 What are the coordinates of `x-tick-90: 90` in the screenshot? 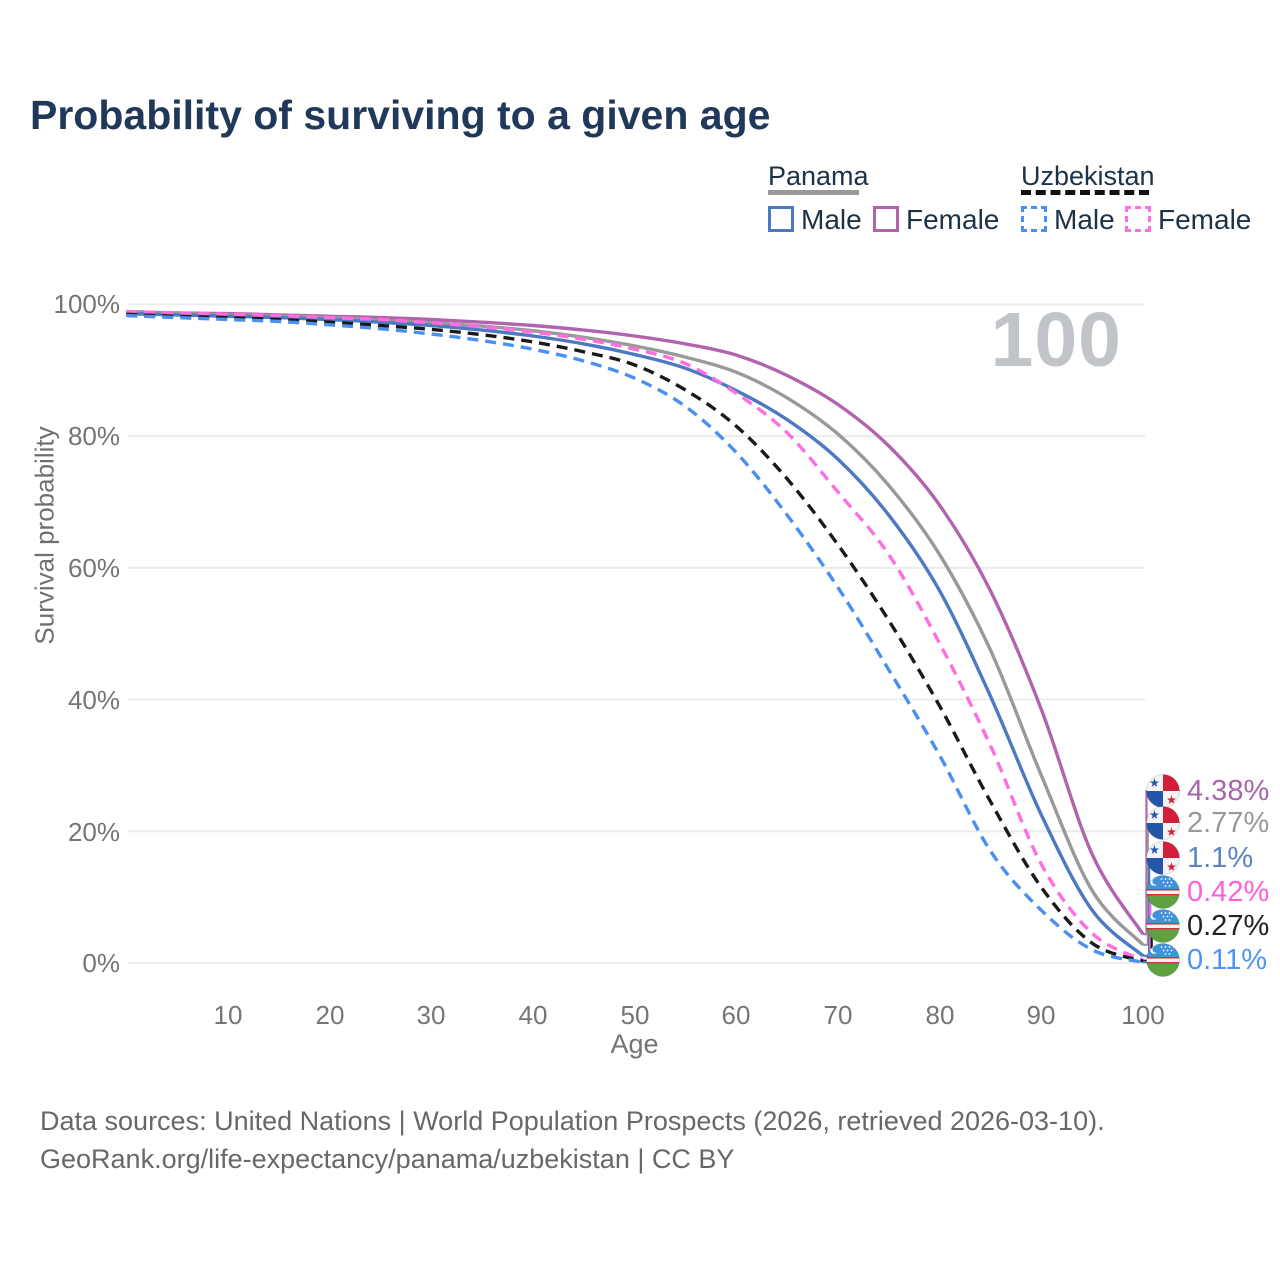 It's located at (1041, 1015).